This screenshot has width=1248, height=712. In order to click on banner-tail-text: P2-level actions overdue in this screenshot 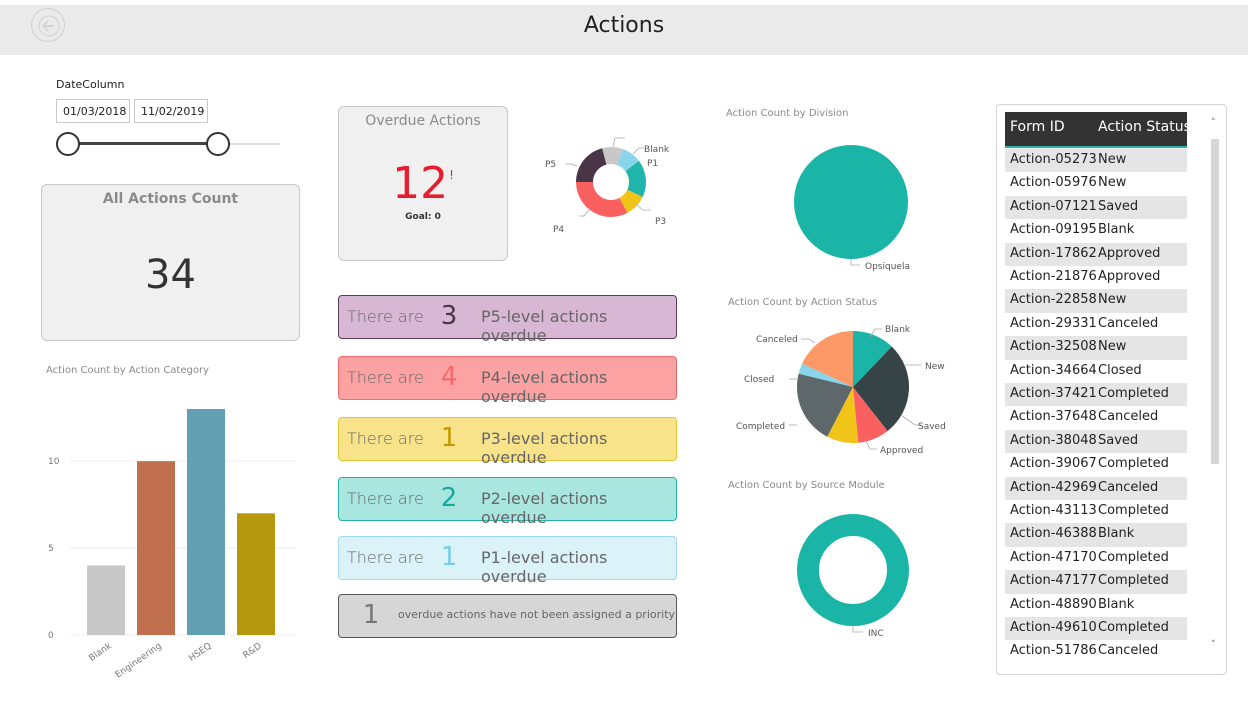, I will do `click(544, 508)`.